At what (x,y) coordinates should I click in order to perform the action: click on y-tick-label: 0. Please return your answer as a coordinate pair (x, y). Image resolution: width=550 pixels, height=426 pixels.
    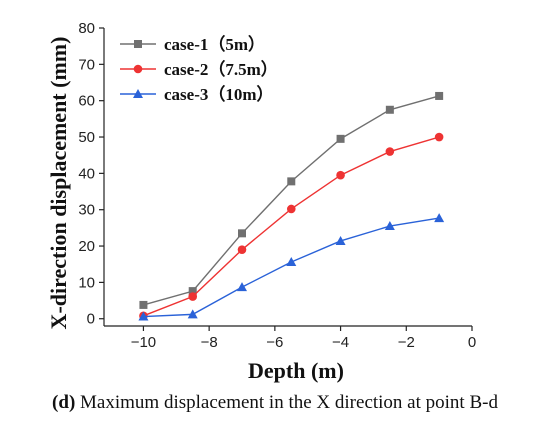
    Looking at the image, I should click on (91, 319).